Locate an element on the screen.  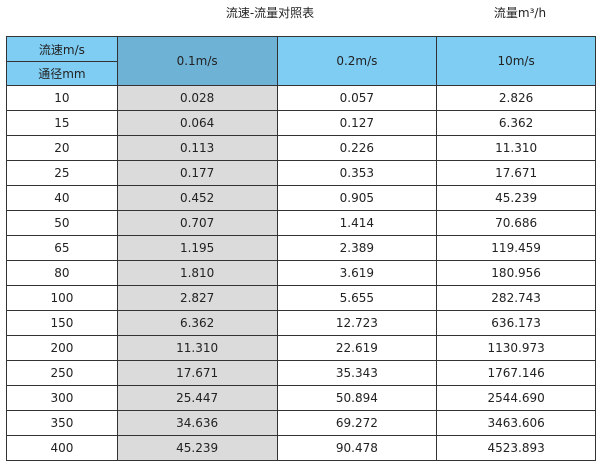
flow-10-cell: 119.459 is located at coordinates (516, 248).